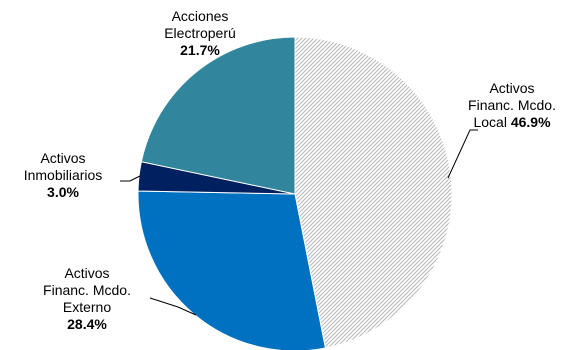 This screenshot has height=350, width=588. I want to click on pie-slice-electroperu, so click(218, 115).